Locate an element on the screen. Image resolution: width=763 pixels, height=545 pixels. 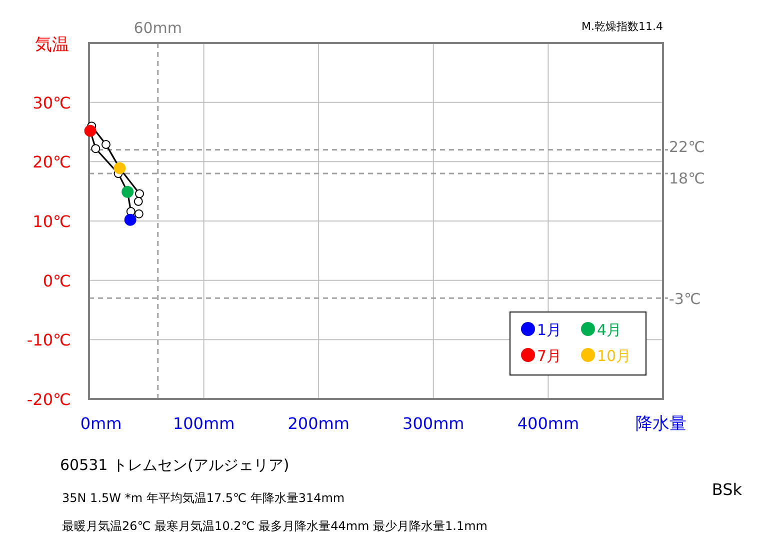
y-axis-title: 気温 is located at coordinates (52, 45).